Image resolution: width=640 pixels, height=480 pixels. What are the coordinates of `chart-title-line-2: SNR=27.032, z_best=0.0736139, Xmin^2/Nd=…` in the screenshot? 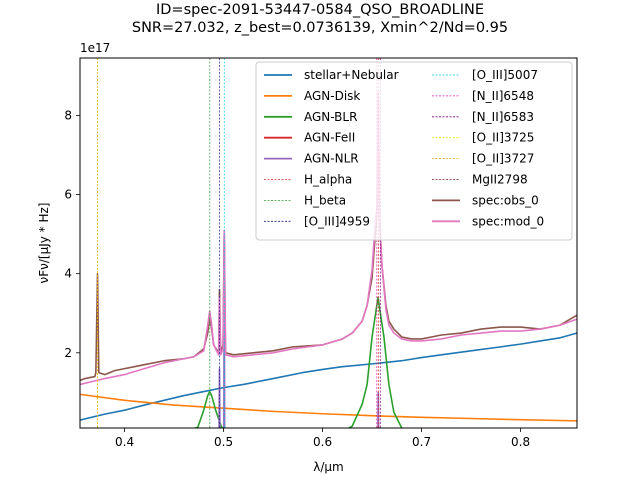 It's located at (320, 28).